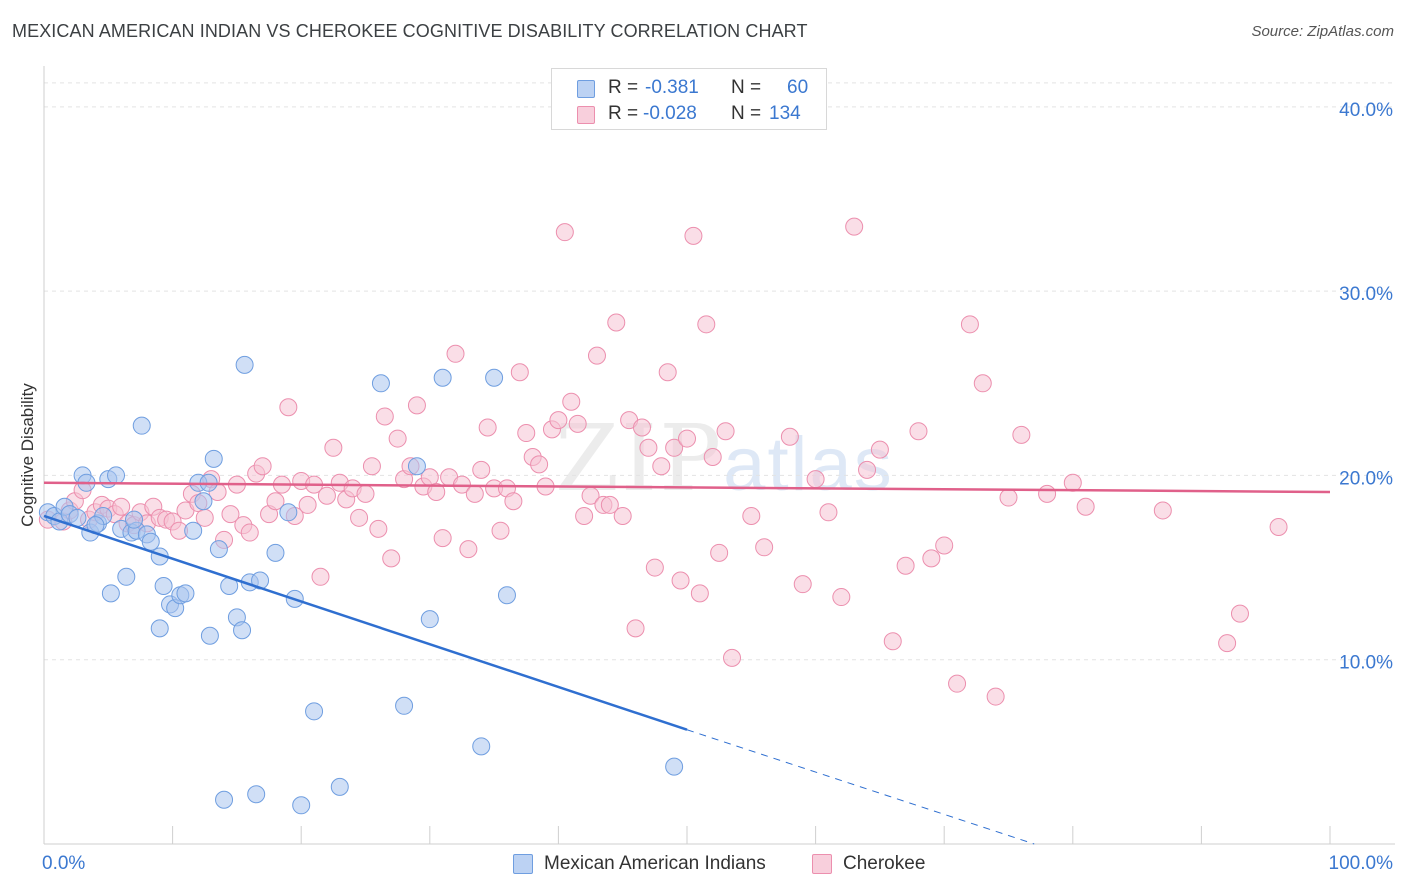 The height and width of the screenshot is (892, 1406). What do you see at coordinates (1366, 478) in the screenshot?
I see `y-tick-label: 20.0%` at bounding box center [1366, 478].